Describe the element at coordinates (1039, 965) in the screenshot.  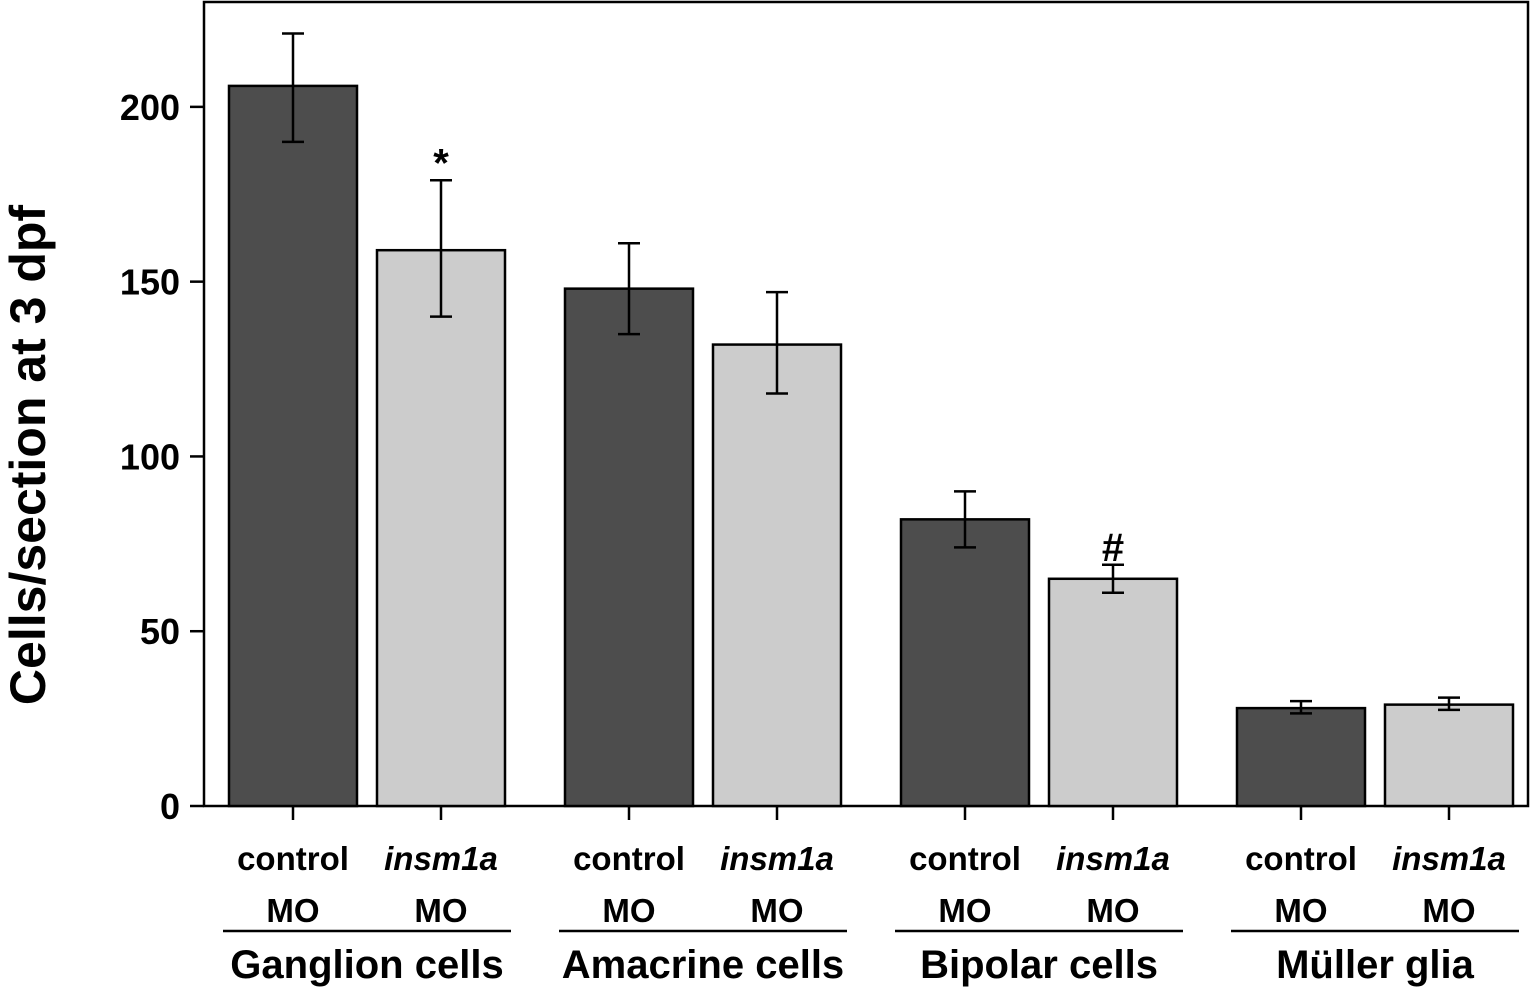
I see `group-label: Bipolar cells` at that location.